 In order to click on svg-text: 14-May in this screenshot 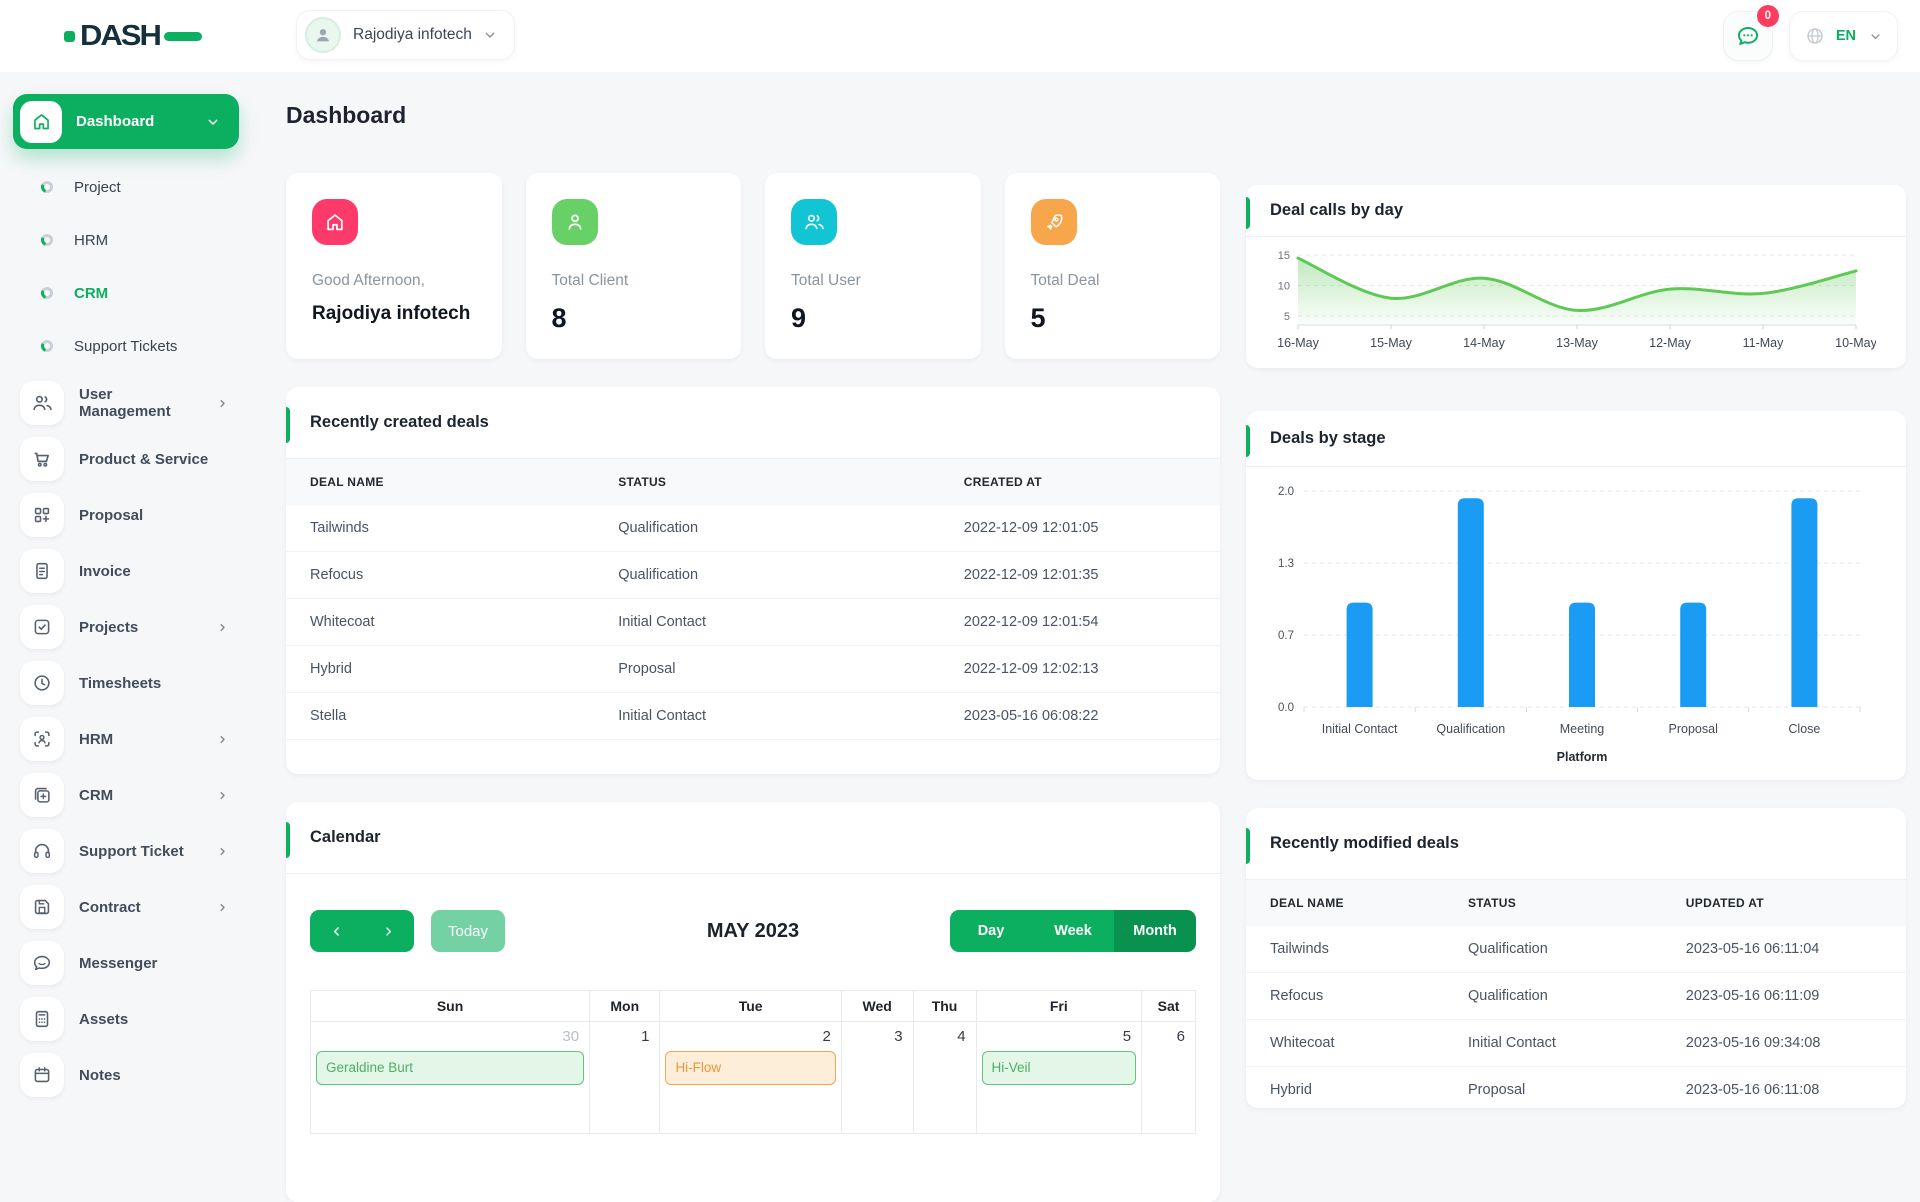, I will do `click(1484, 343)`.